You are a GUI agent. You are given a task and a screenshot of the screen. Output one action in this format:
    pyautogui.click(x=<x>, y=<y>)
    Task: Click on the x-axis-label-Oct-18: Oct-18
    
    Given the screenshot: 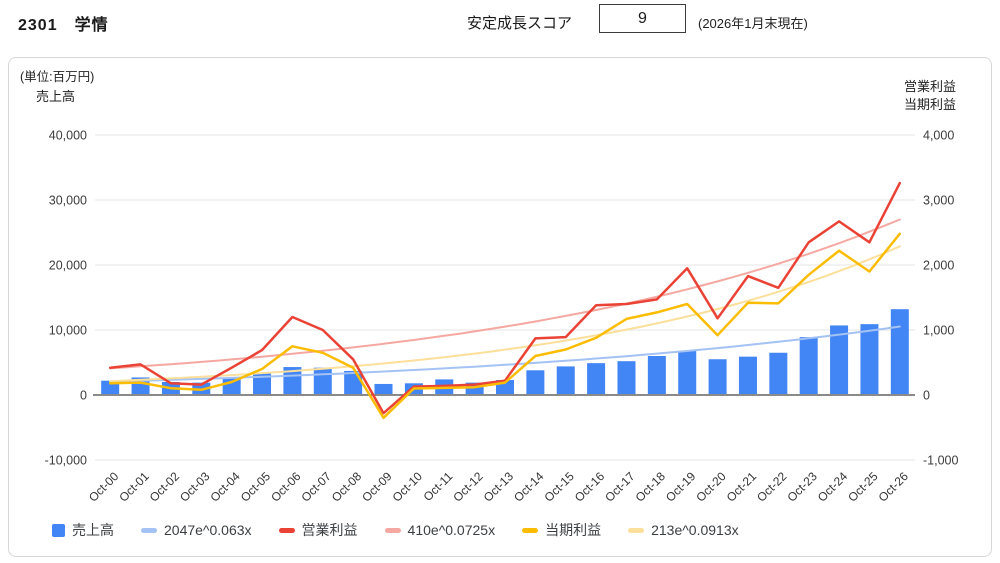 What is the action you would take?
    pyautogui.click(x=651, y=487)
    